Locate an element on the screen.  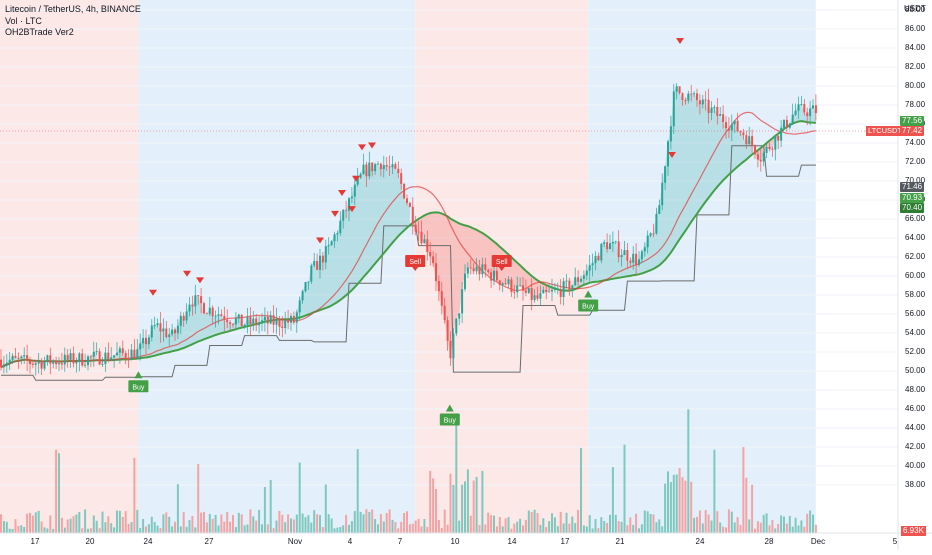
price-tick-label: 52.00 is located at coordinates (915, 351).